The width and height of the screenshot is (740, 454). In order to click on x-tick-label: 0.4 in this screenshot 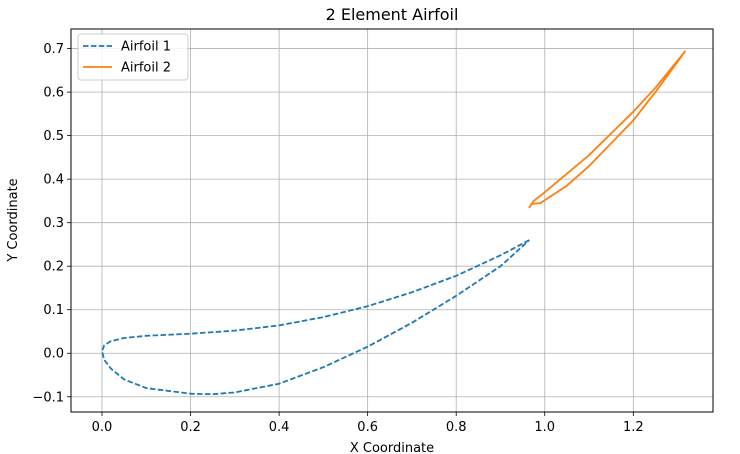, I will do `click(279, 427)`.